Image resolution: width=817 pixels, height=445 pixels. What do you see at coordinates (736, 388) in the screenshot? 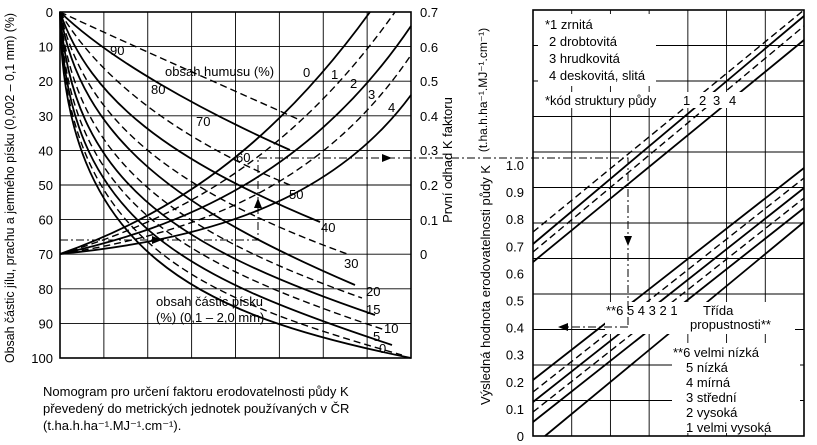
I see `permeability-legend-box` at bounding box center [736, 388].